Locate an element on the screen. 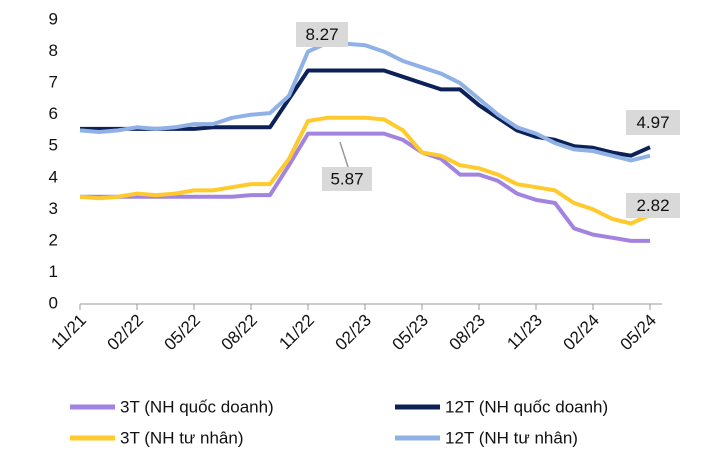  x-tick-label: 08/22 is located at coordinates (239, 333).